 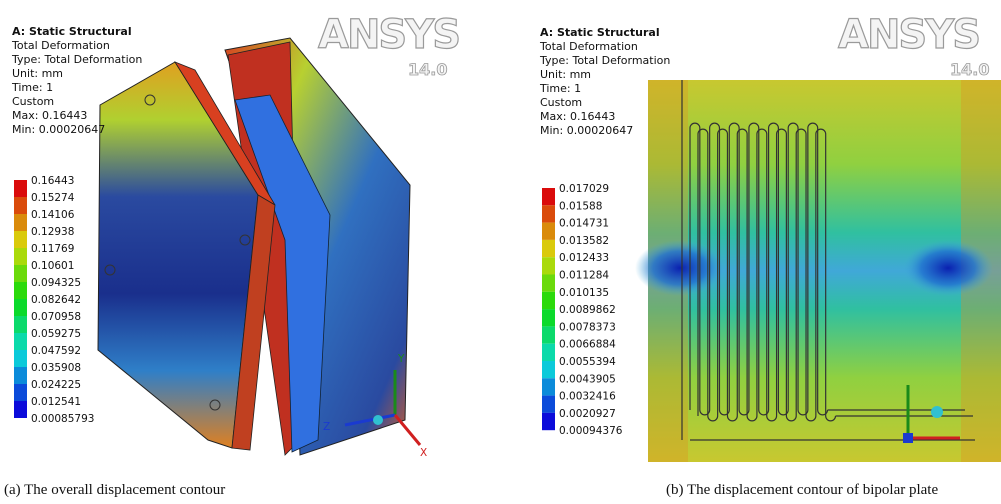 What do you see at coordinates (56, 351) in the screenshot?
I see `legend-label: 0.047592` at bounding box center [56, 351].